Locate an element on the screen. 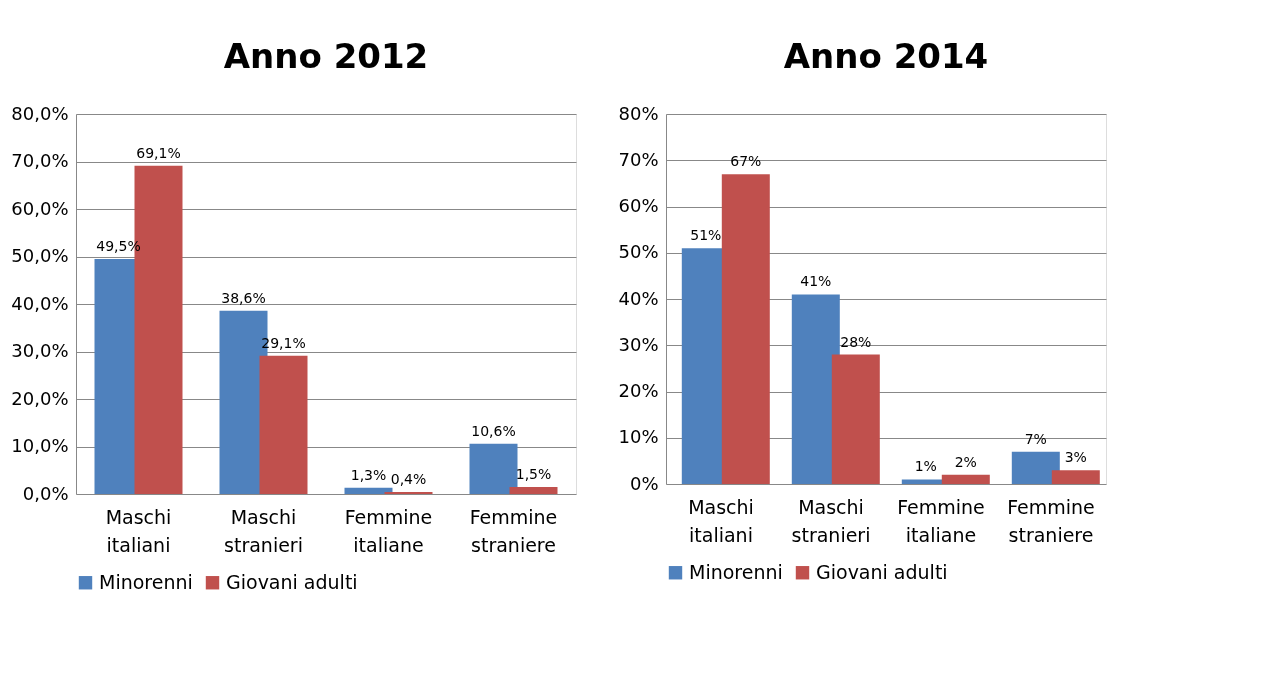 The width and height of the screenshot is (1271, 691). data-label: 7% is located at coordinates (1035, 438).